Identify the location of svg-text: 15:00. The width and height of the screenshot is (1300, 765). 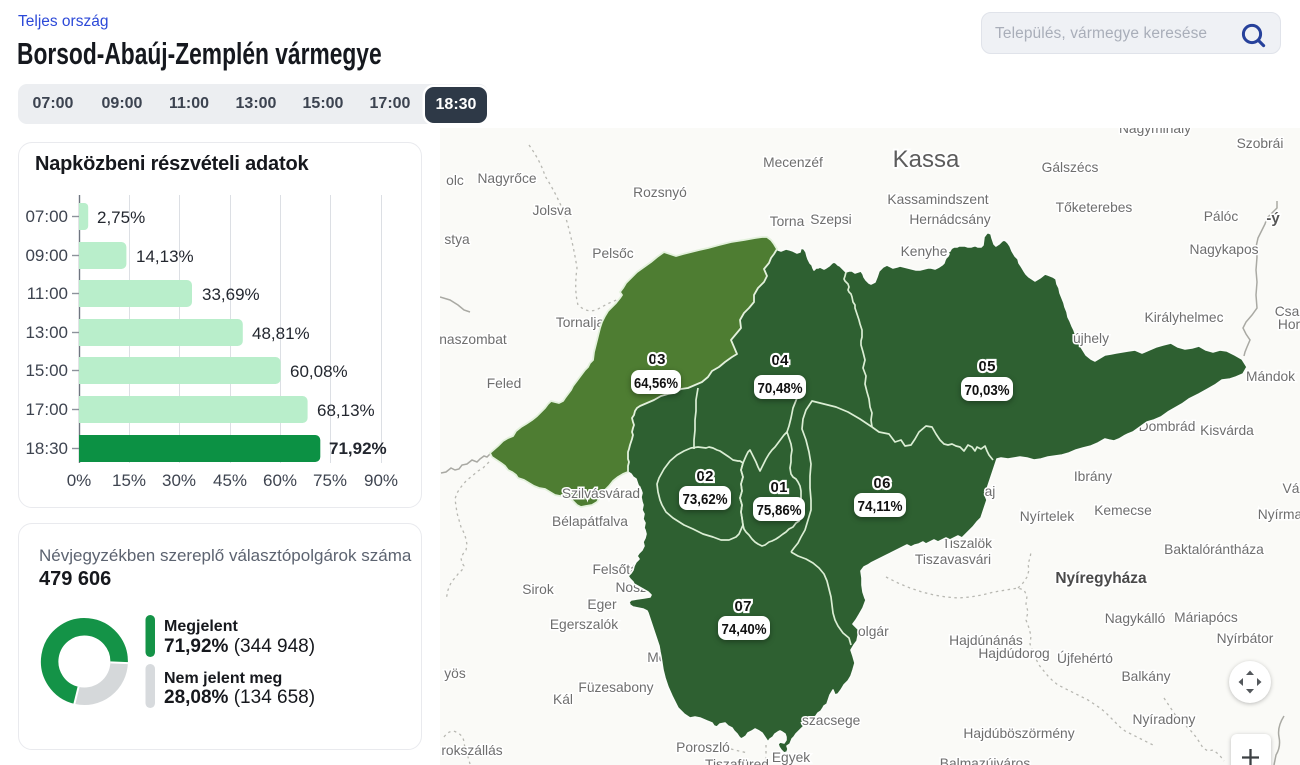
(46, 370).